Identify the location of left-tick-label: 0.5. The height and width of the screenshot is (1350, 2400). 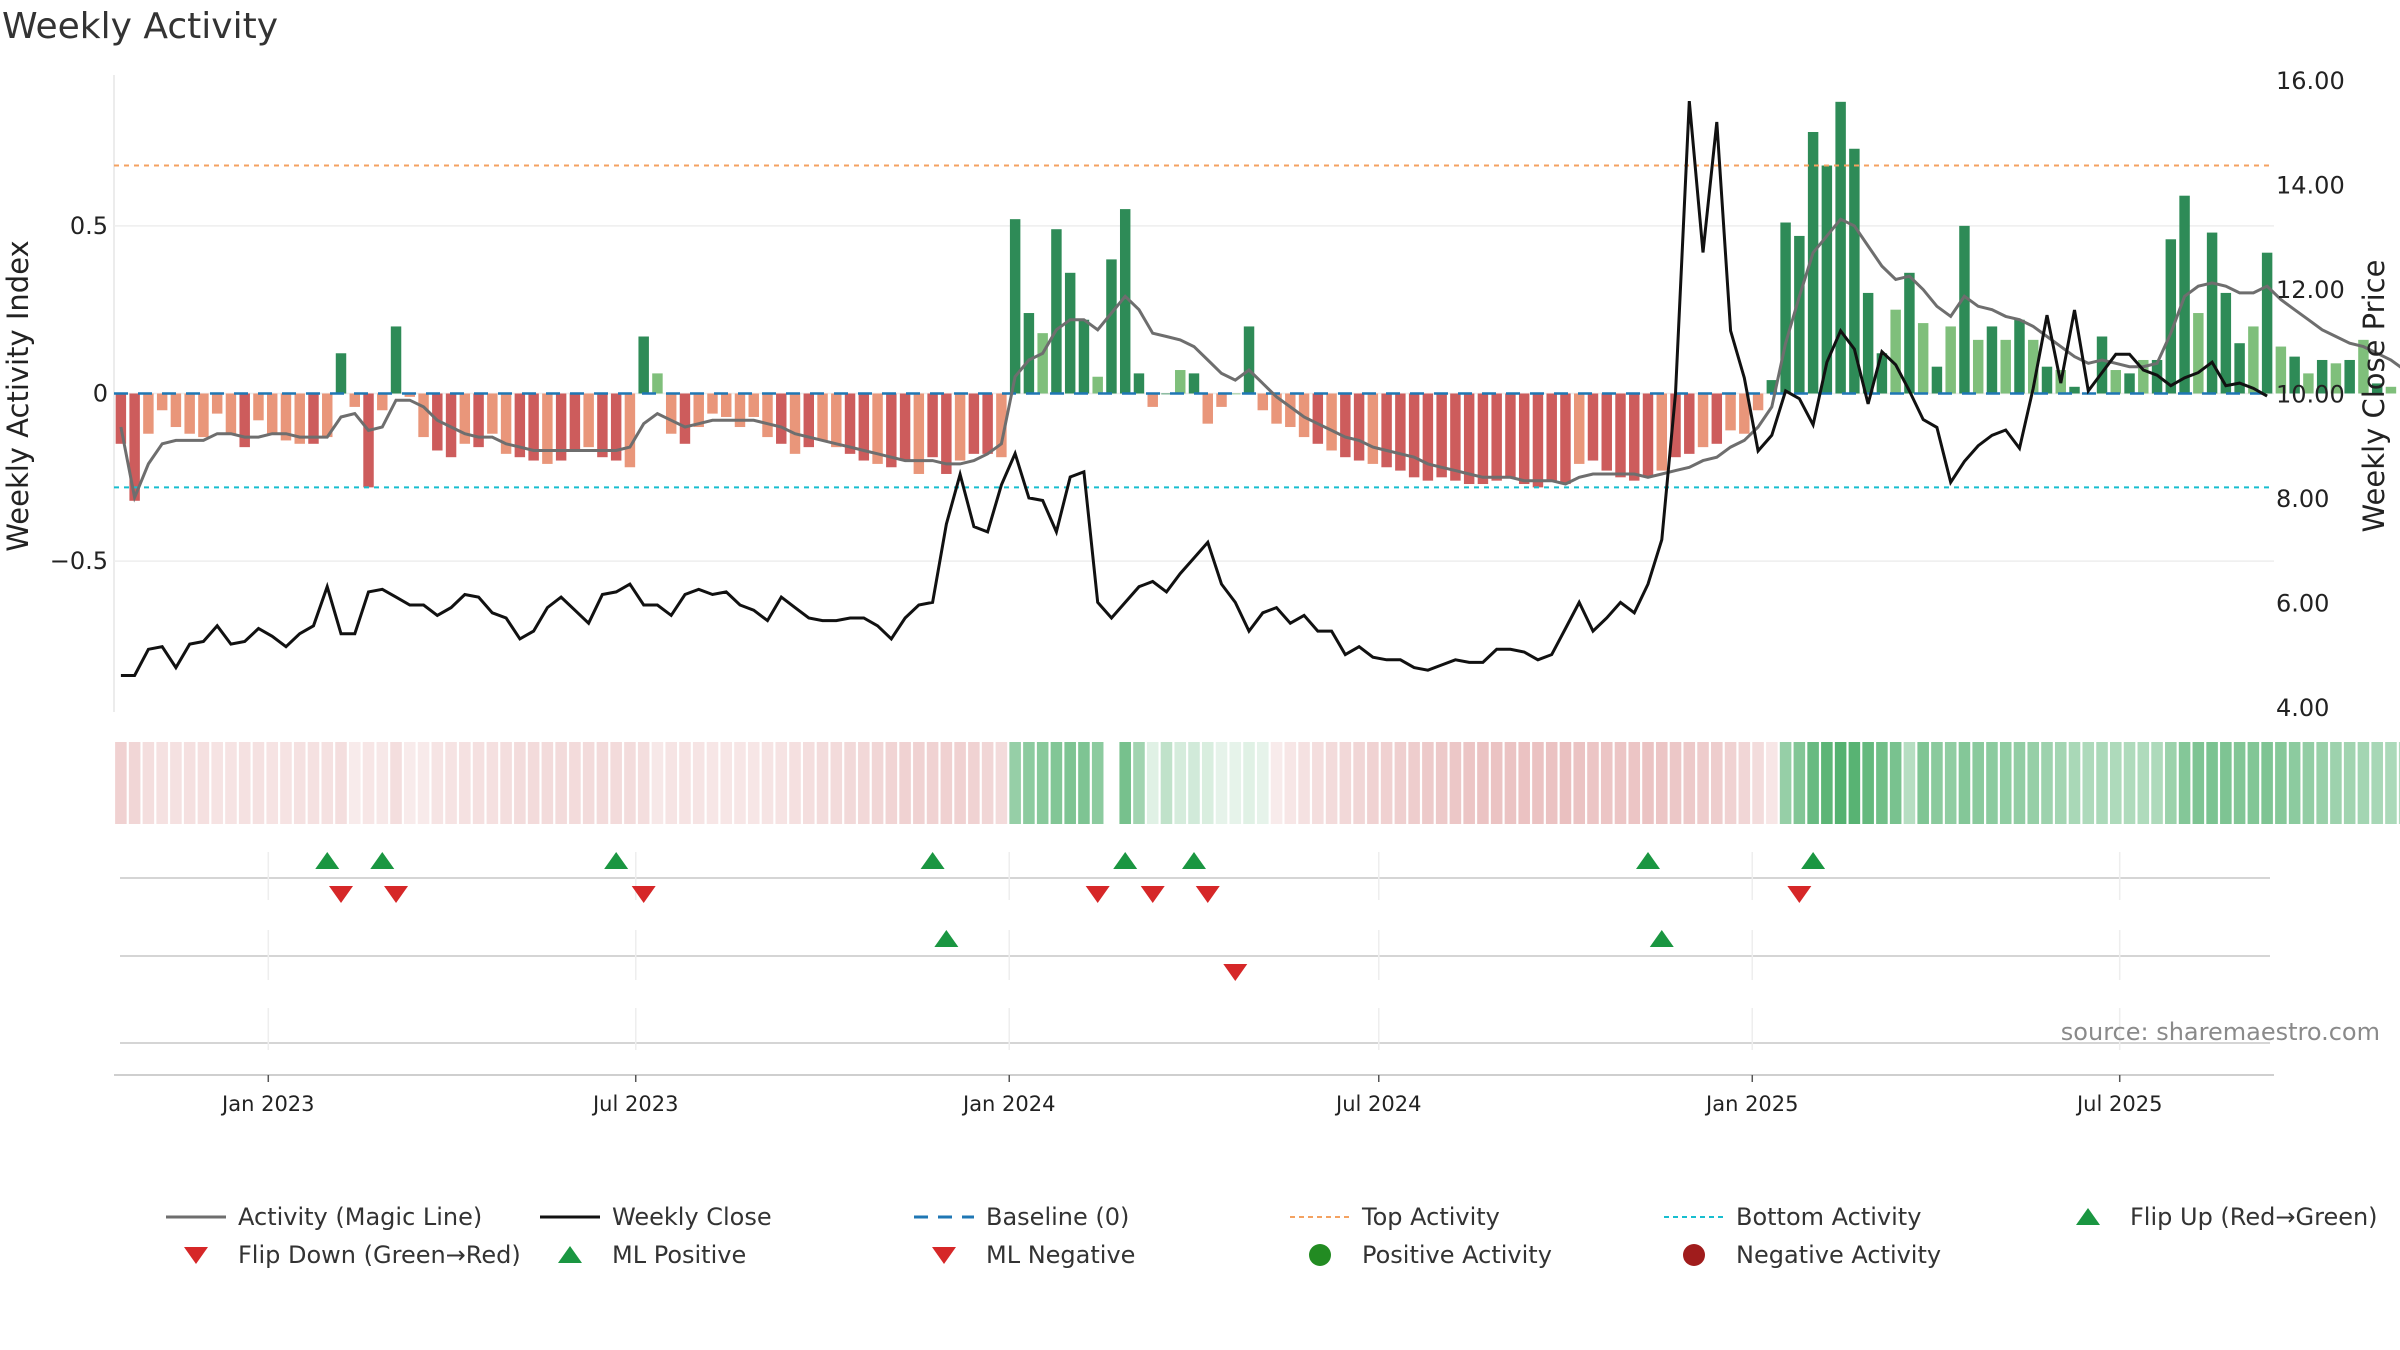
(89, 226).